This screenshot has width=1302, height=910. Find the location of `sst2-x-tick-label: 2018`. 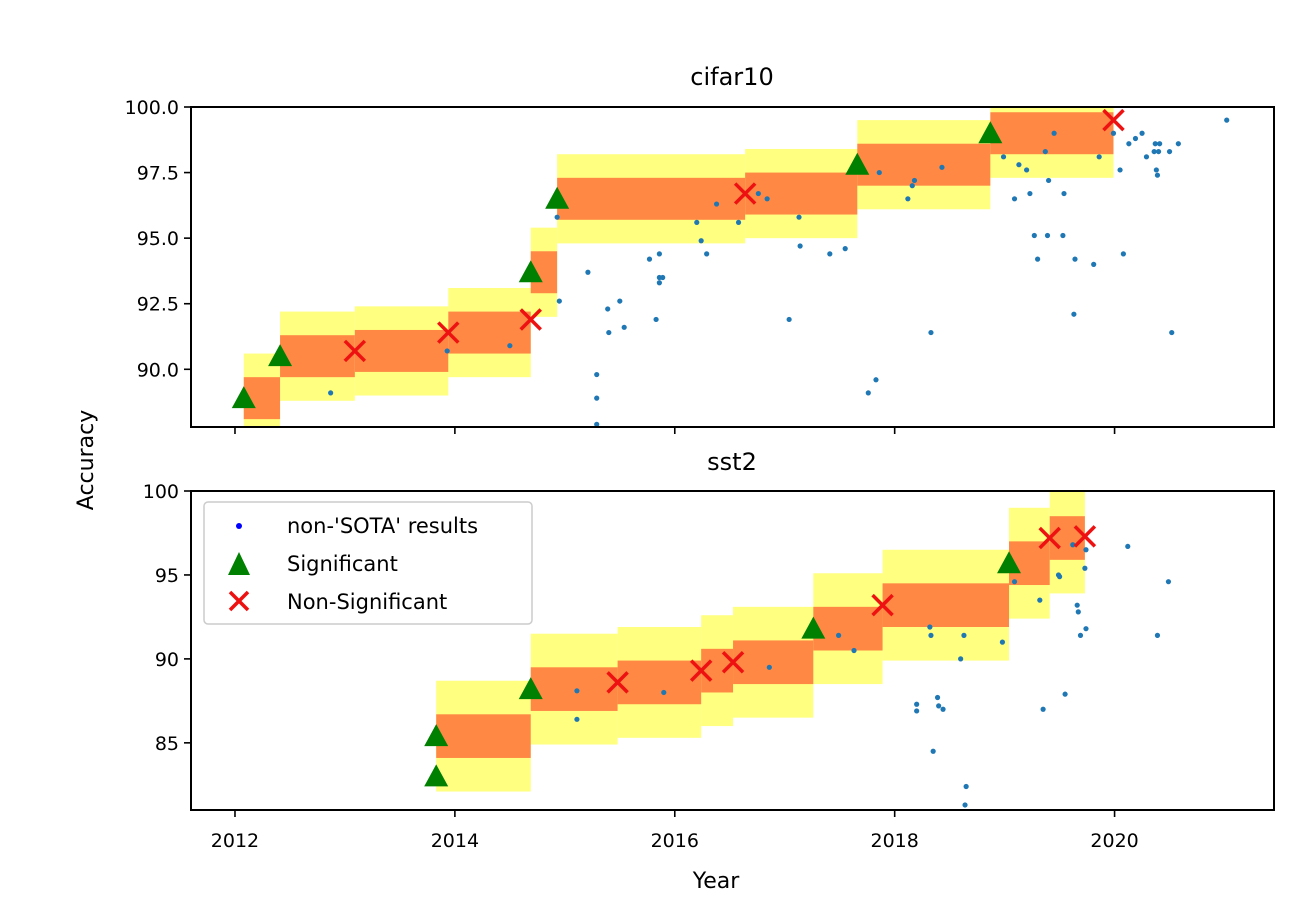

sst2-x-tick-label: 2018 is located at coordinates (894, 841).